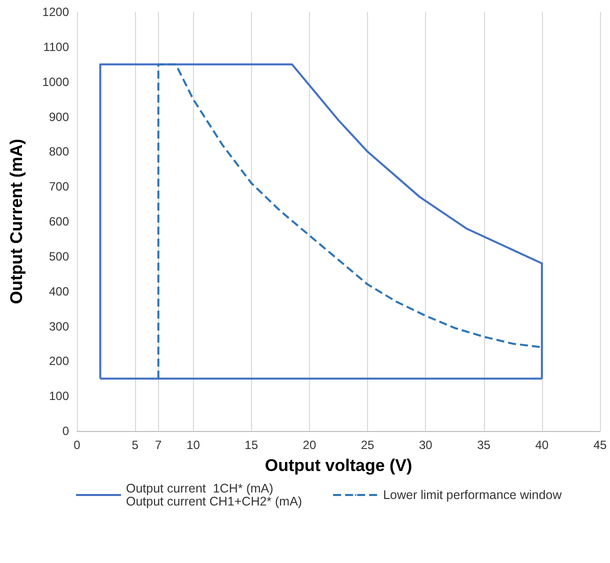 The height and width of the screenshot is (563, 610). I want to click on y-tick-label: 300, so click(59, 326).